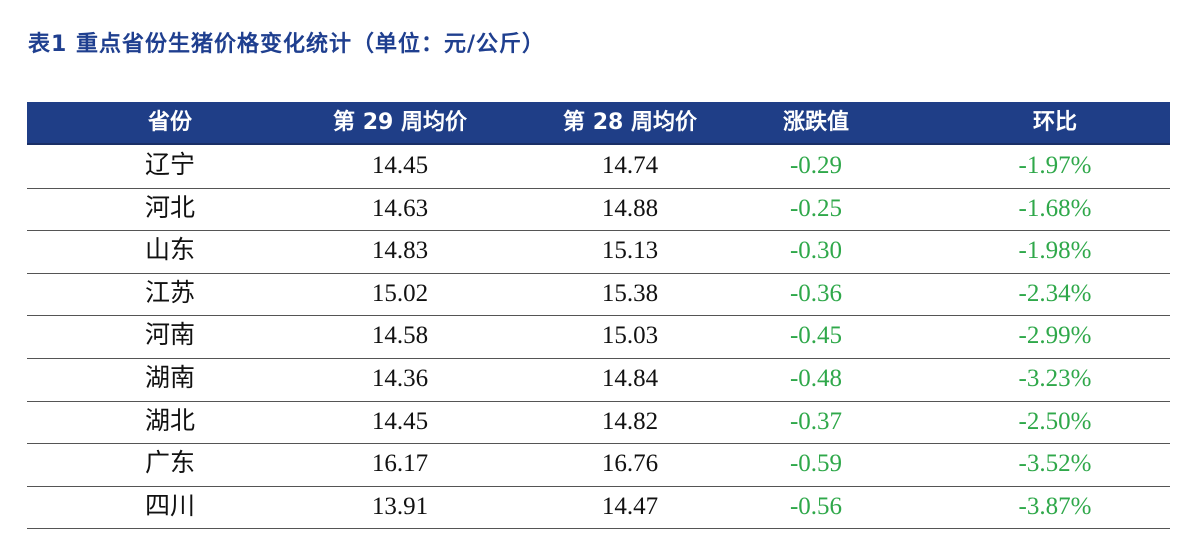  Describe the element at coordinates (816, 421) in the screenshot. I see `value-cell: -0.37` at that location.